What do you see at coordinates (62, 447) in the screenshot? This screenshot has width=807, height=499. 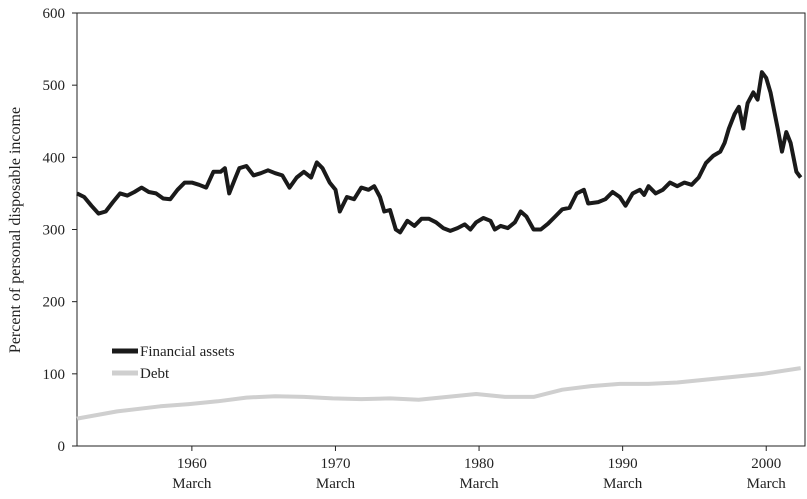 I see `y-tick-label: 0` at bounding box center [62, 447].